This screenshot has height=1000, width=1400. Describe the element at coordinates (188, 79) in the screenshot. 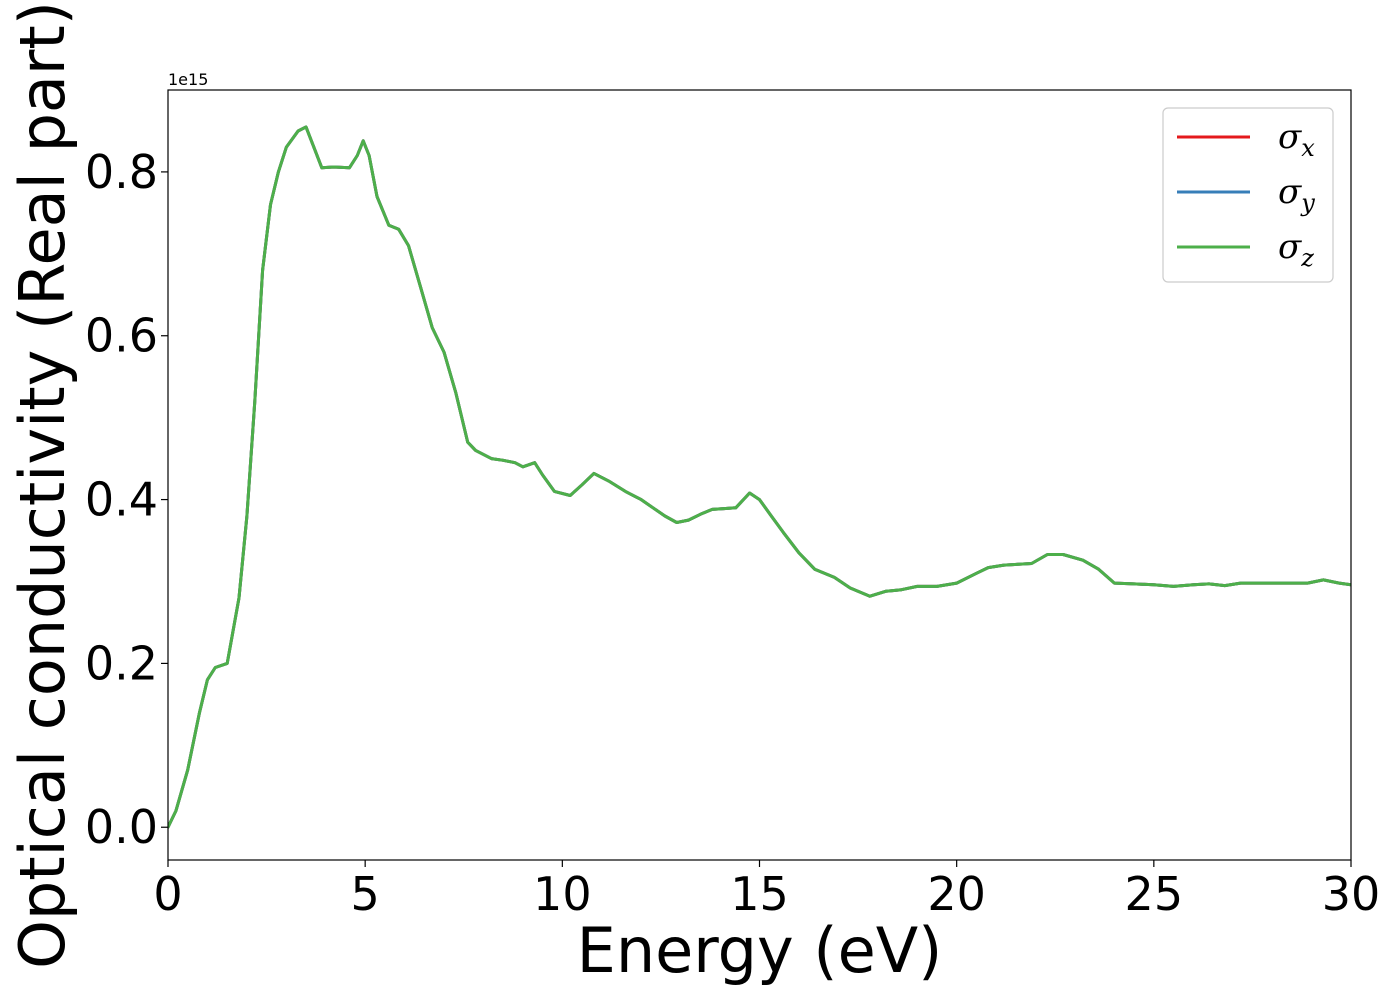

I see `y-offset-label: 1e15` at that location.